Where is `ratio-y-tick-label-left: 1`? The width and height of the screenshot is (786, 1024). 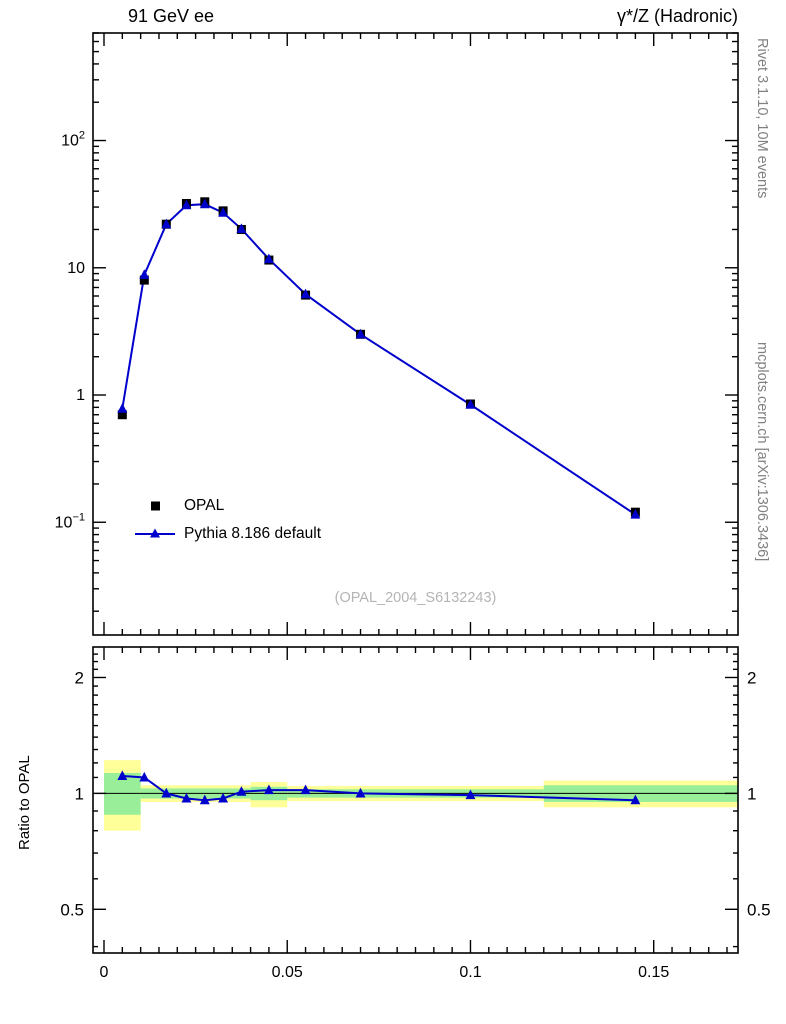
ratio-y-tick-label-left: 1 is located at coordinates (79, 793).